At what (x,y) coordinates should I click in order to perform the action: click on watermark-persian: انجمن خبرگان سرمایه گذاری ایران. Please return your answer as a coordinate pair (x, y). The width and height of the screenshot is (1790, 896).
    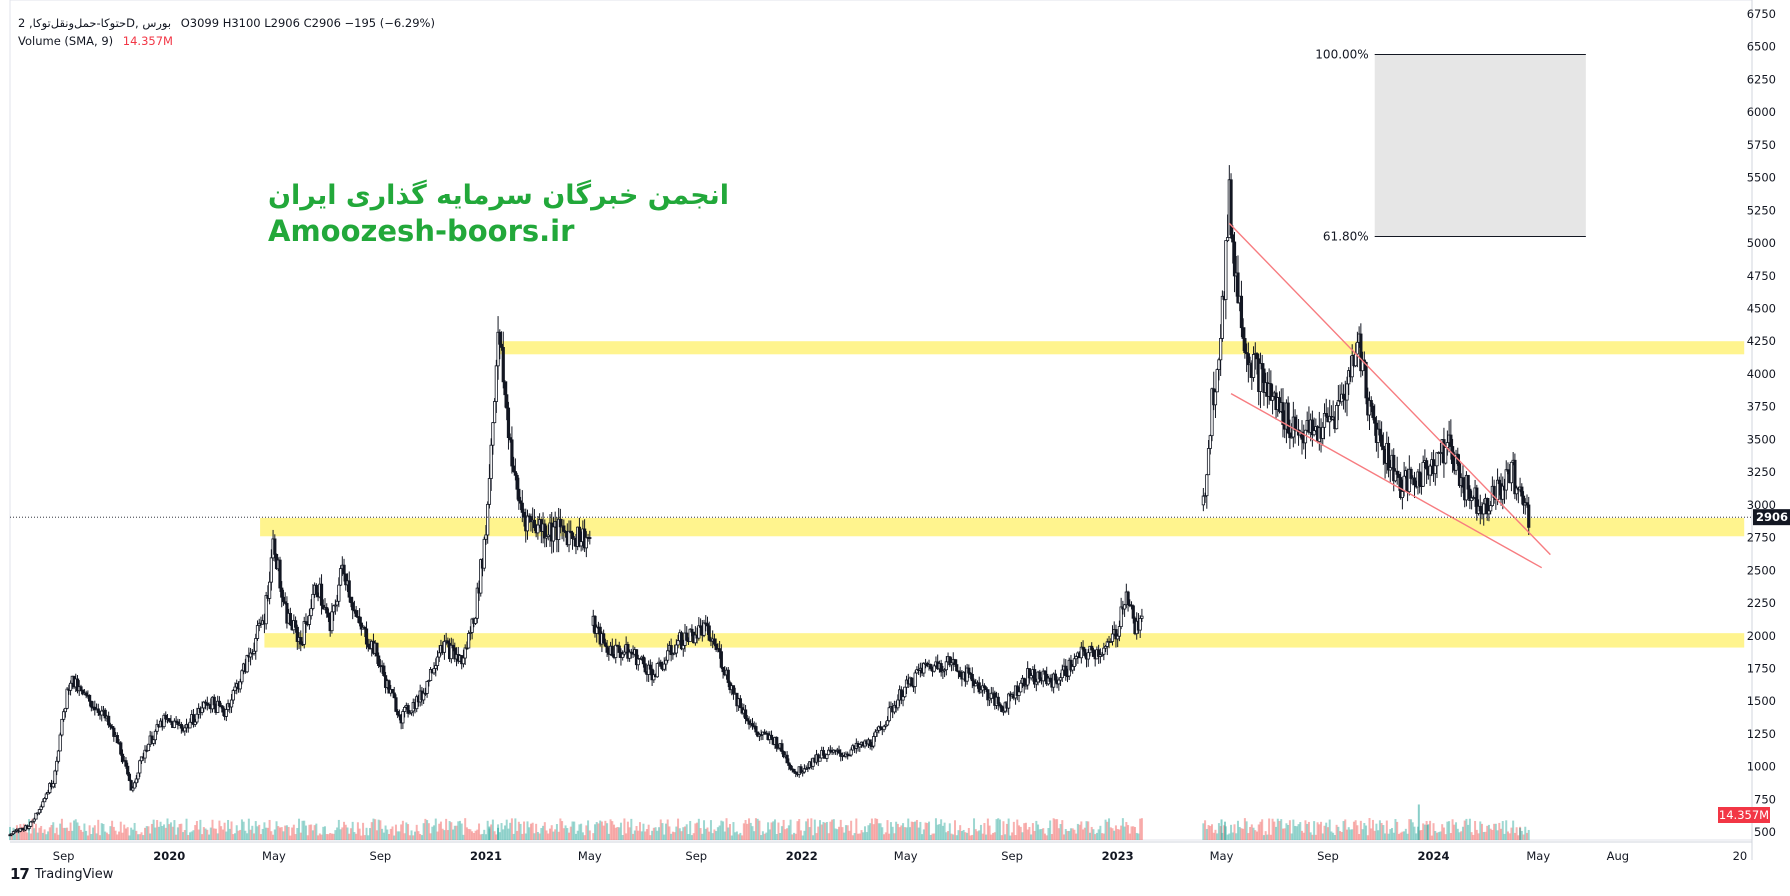
    Looking at the image, I should click on (499, 195).